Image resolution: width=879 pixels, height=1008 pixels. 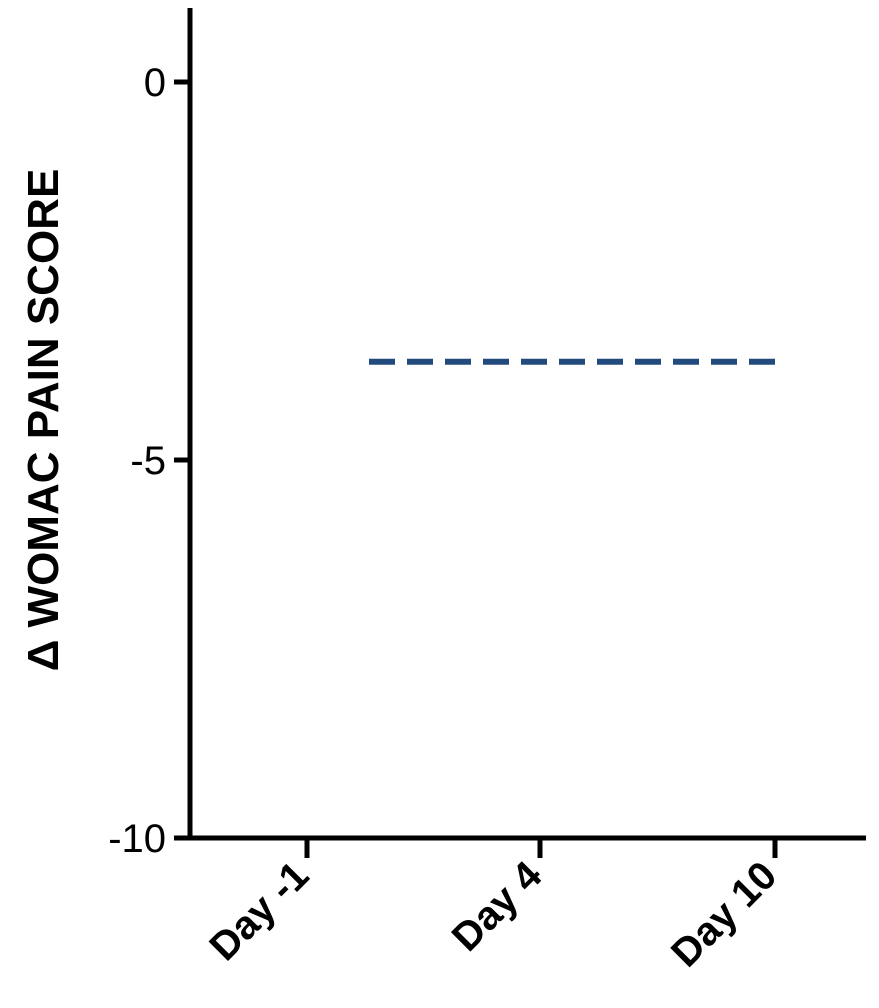 I want to click on x-ticks: Day -1 Day 4 Day 10, so click(x=493, y=907).